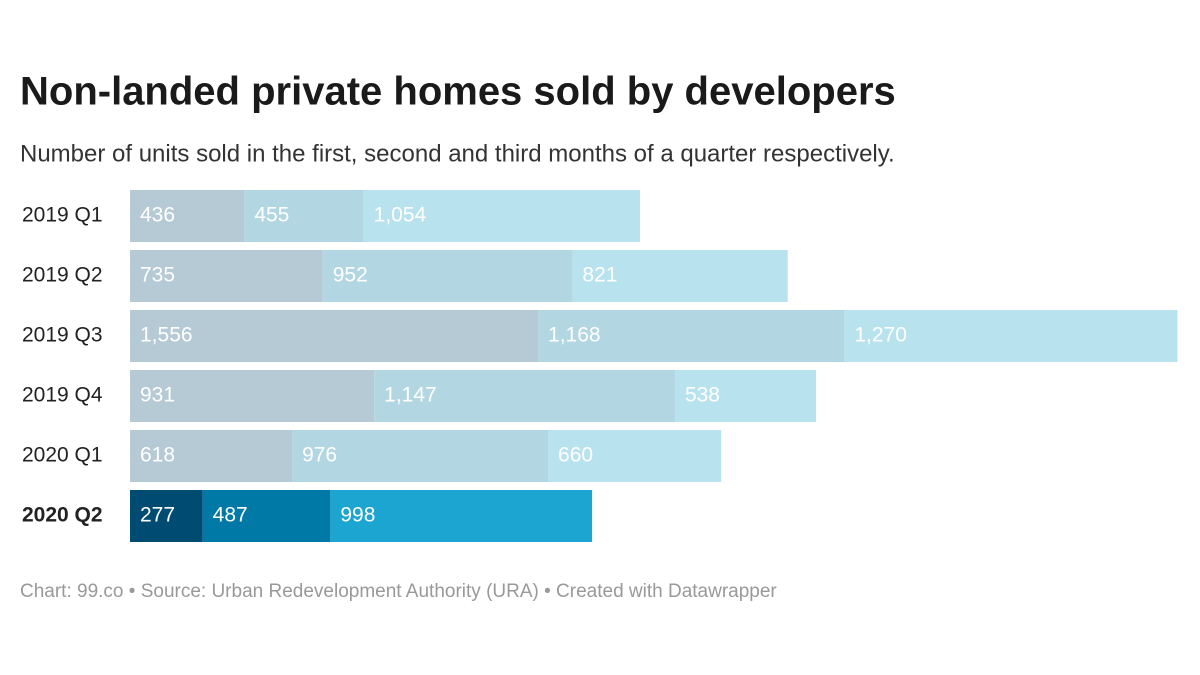  What do you see at coordinates (62, 335) in the screenshot?
I see `category-label: 2019 Q3` at bounding box center [62, 335].